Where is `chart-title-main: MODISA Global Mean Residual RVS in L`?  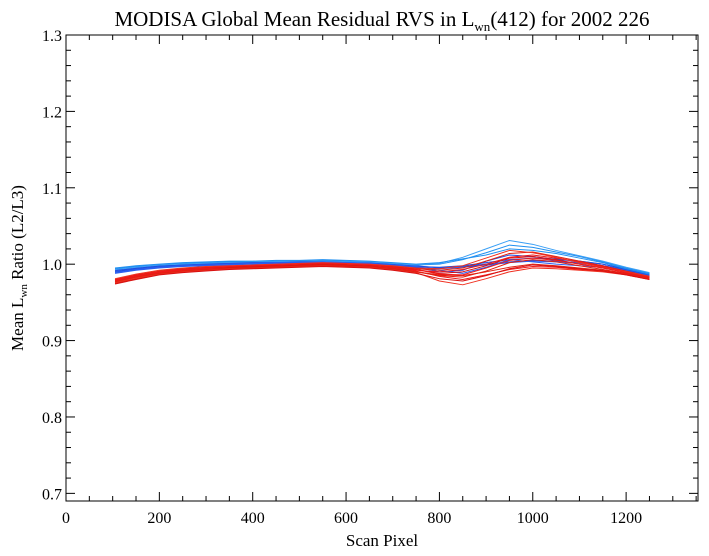 chart-title-main: MODISA Global Mean Residual RVS in L is located at coordinates (294, 19).